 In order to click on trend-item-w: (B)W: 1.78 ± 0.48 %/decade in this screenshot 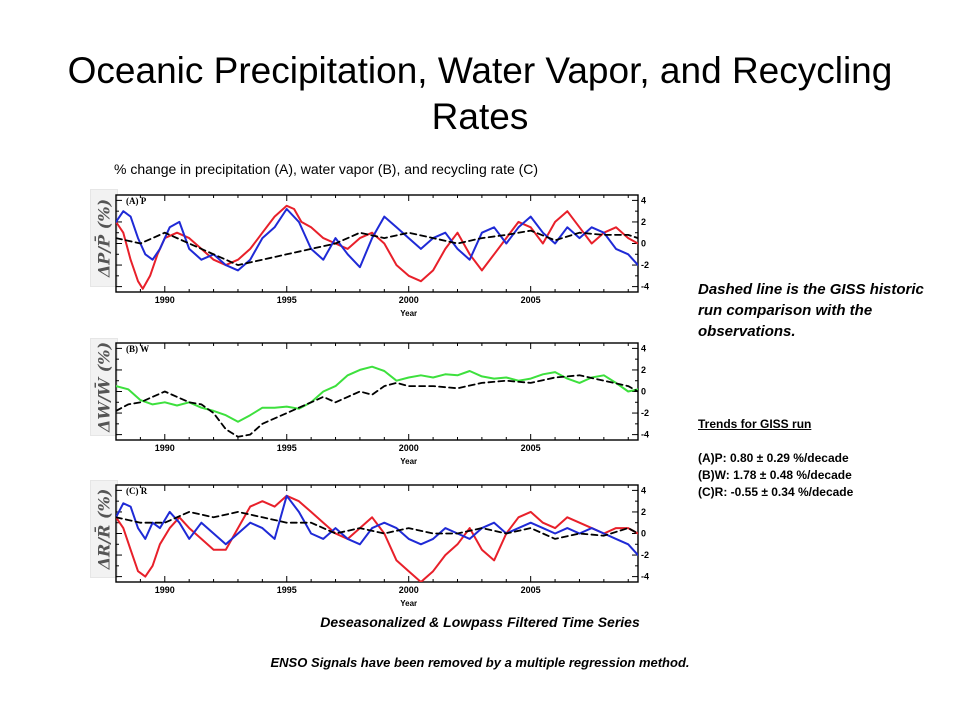, I will do `click(775, 475)`.